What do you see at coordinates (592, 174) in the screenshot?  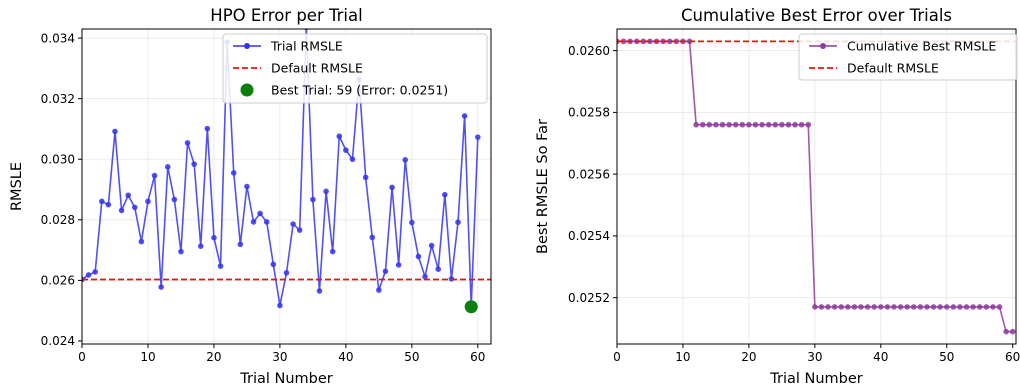 I see `y-axis: 0.0252 0.0254 0.0256 0.0258 0.0260` at bounding box center [592, 174].